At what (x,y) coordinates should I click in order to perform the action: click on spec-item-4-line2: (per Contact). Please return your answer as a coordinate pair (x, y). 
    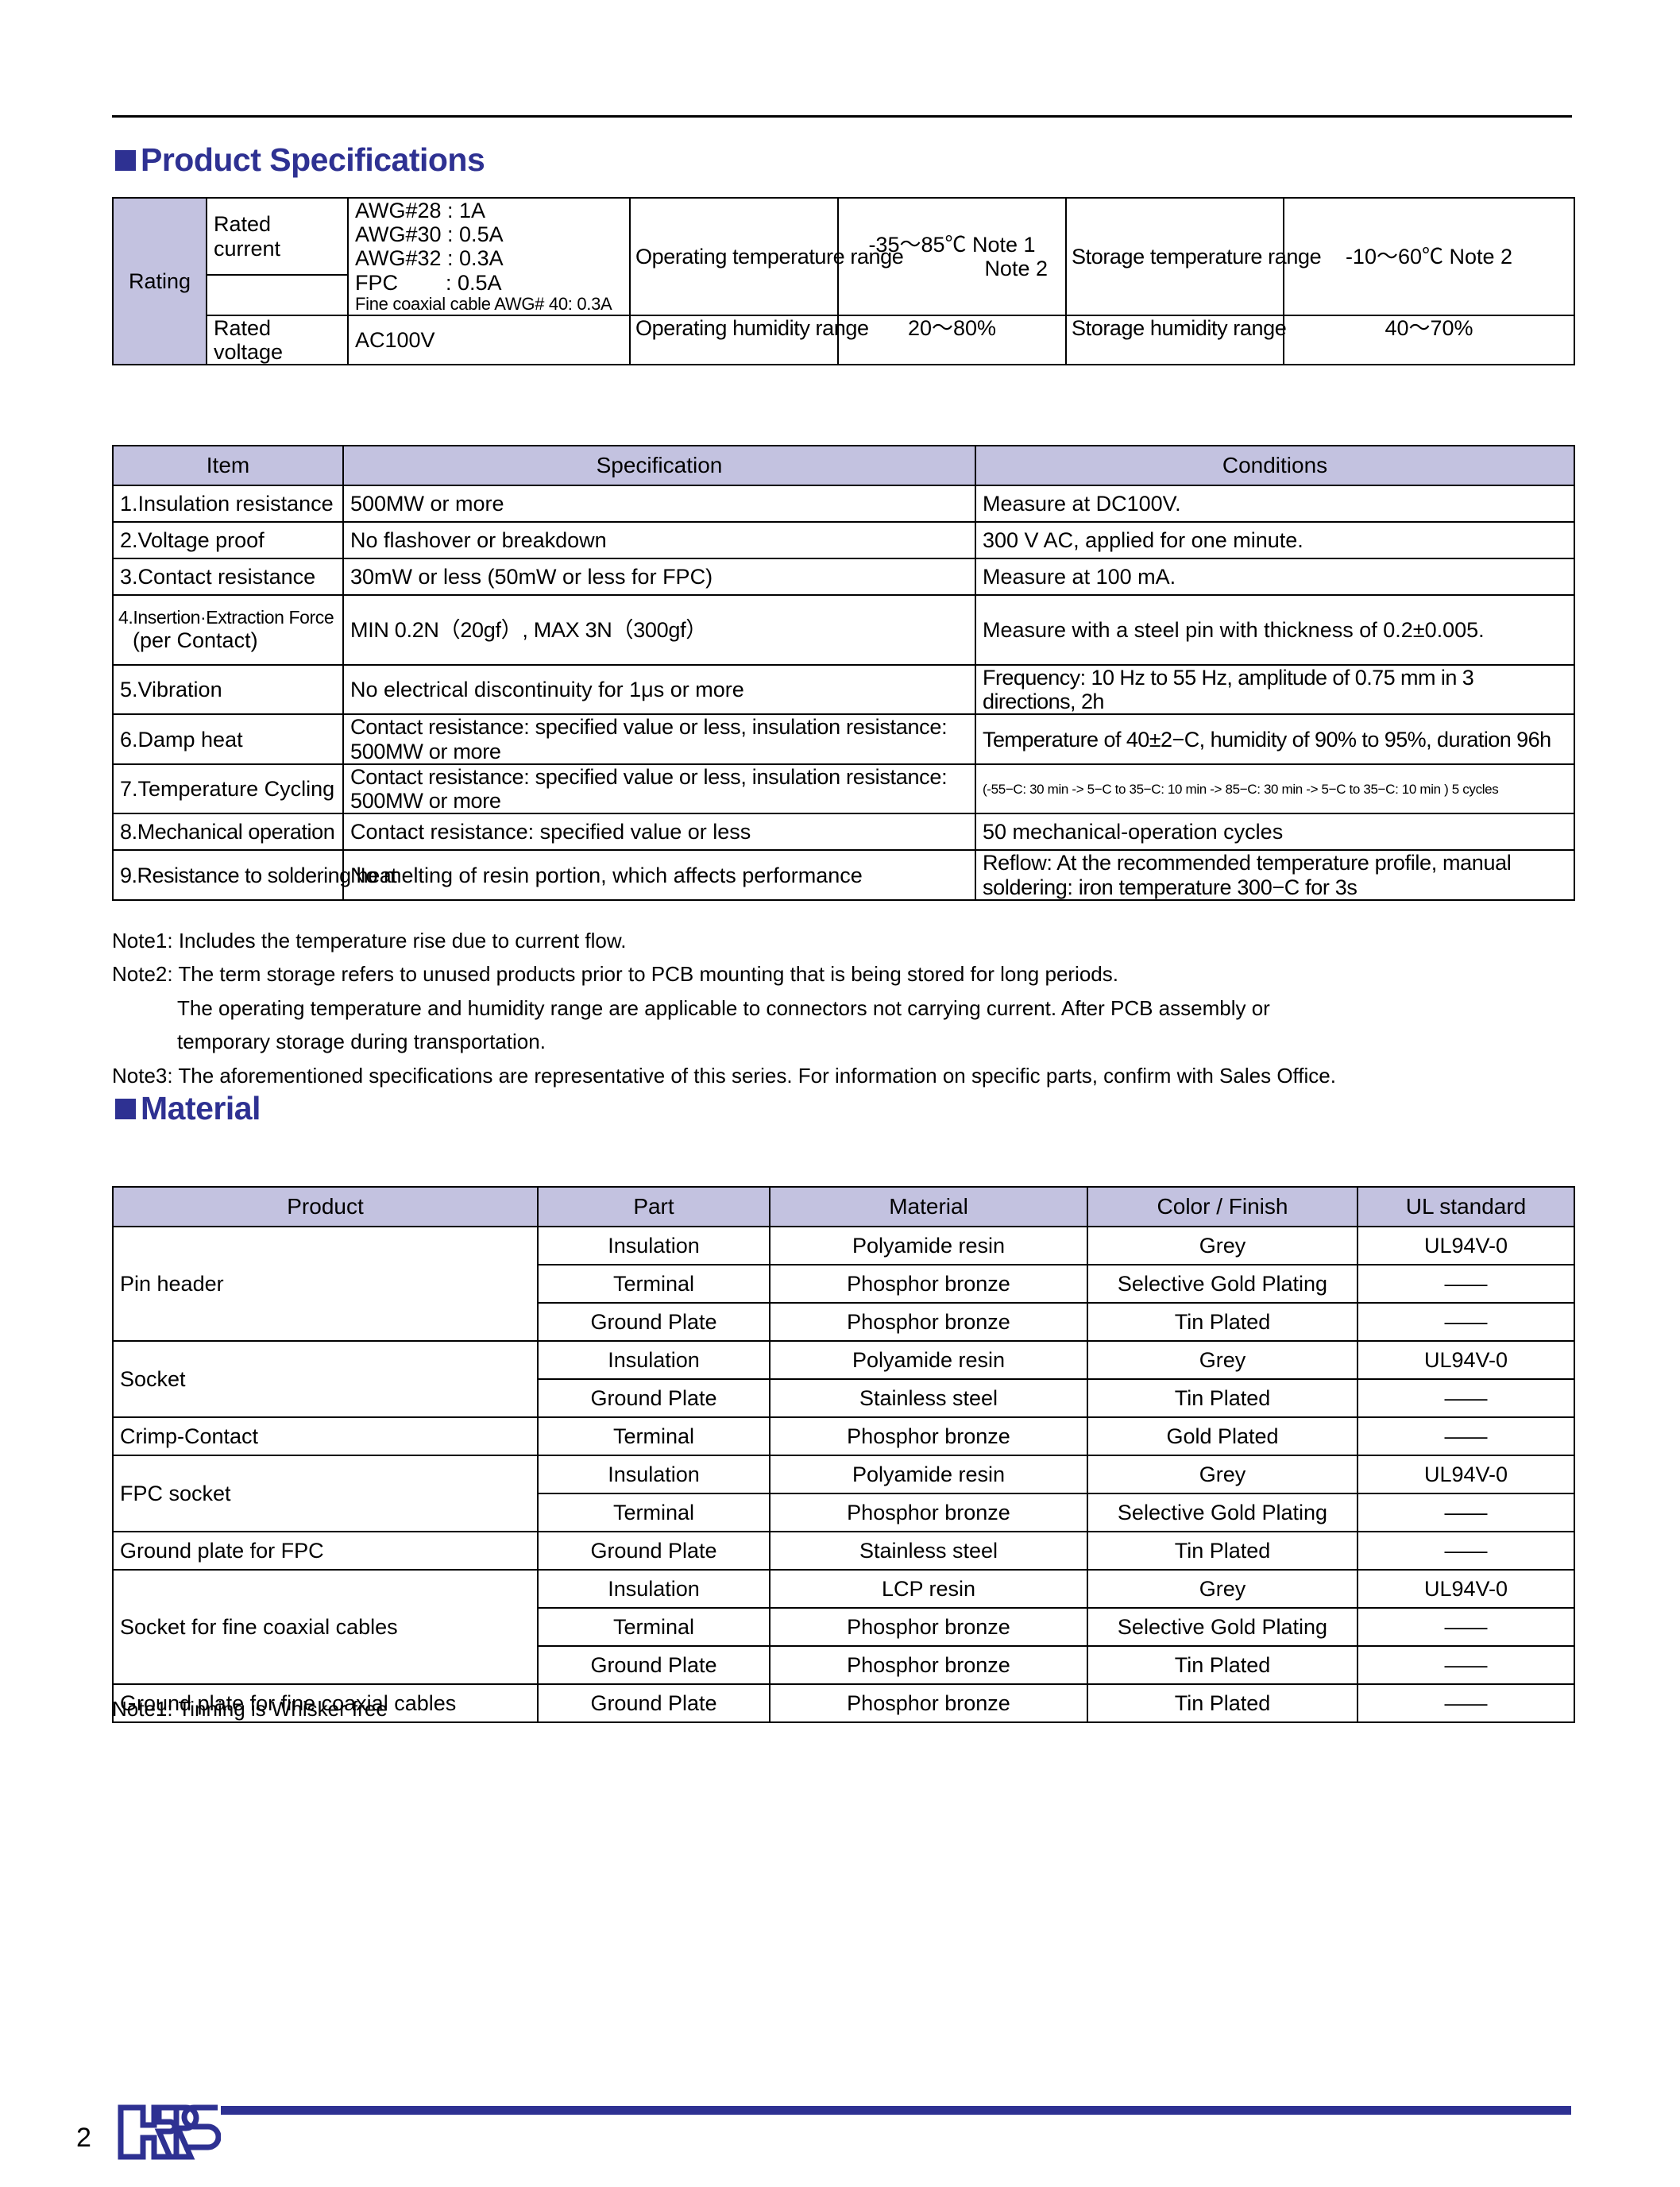
    Looking at the image, I should click on (195, 640).